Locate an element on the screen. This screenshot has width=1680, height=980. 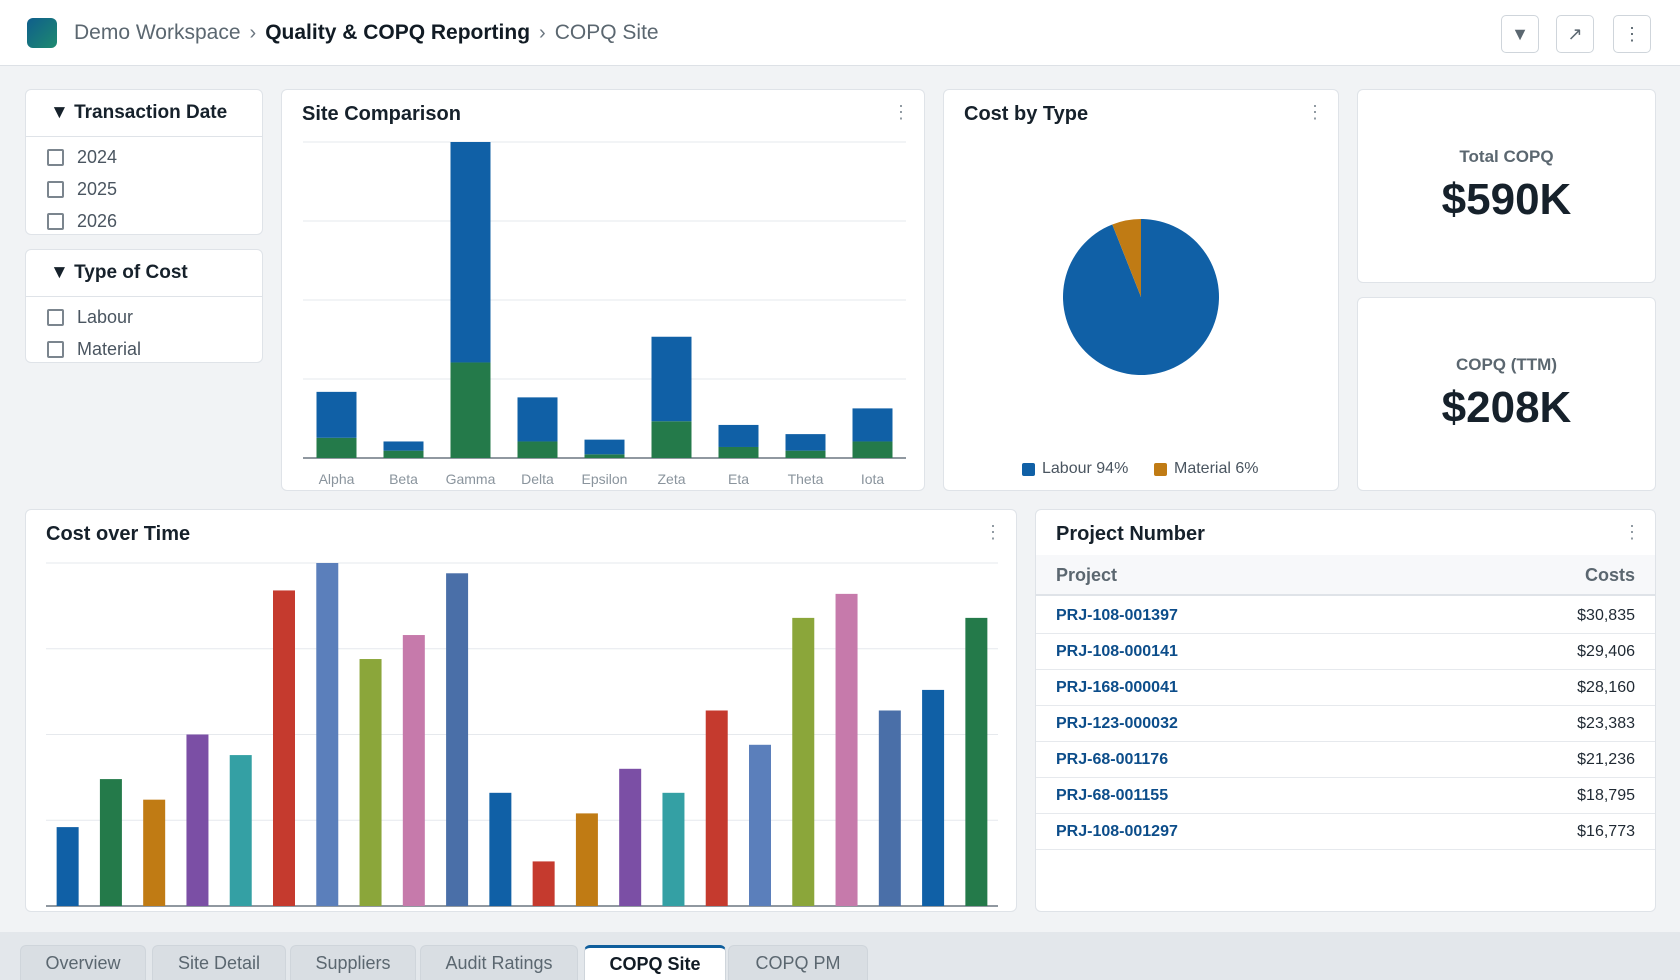
column-header-project: Project is located at coordinates (1087, 575).